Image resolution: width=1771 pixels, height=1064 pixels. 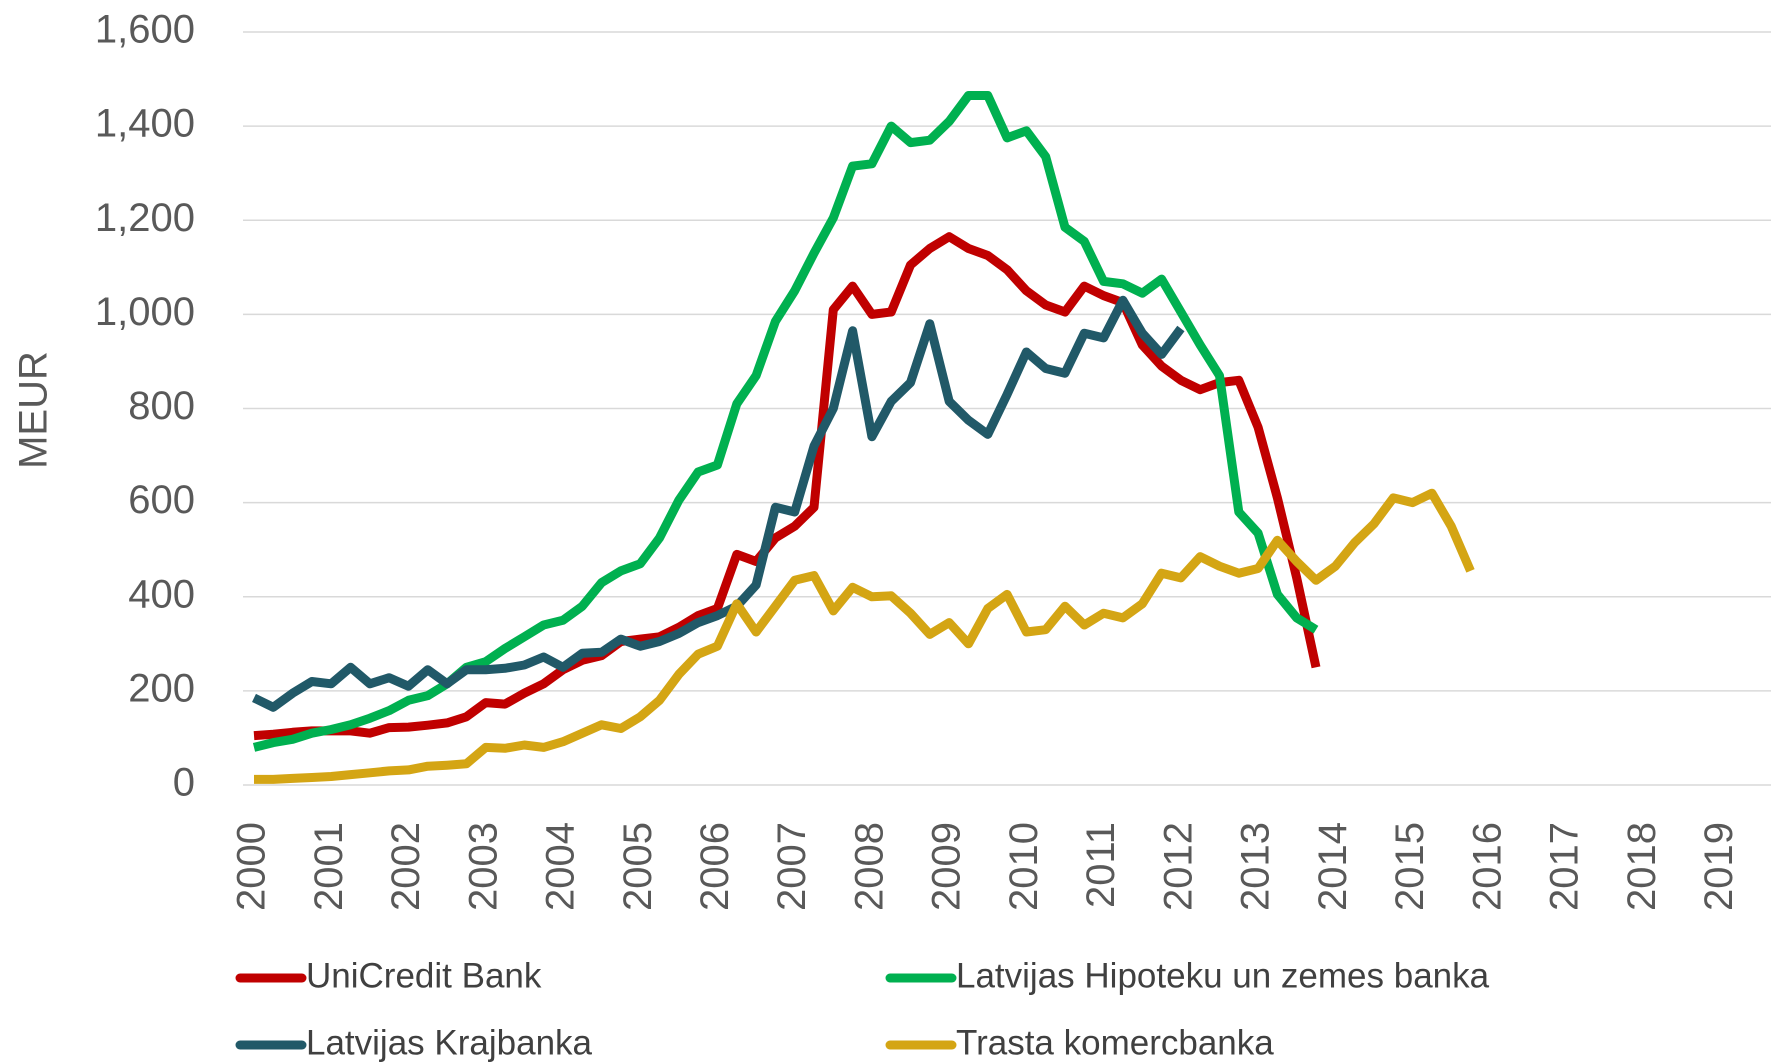 I want to click on y-tick-label: 1,200, so click(x=145, y=218).